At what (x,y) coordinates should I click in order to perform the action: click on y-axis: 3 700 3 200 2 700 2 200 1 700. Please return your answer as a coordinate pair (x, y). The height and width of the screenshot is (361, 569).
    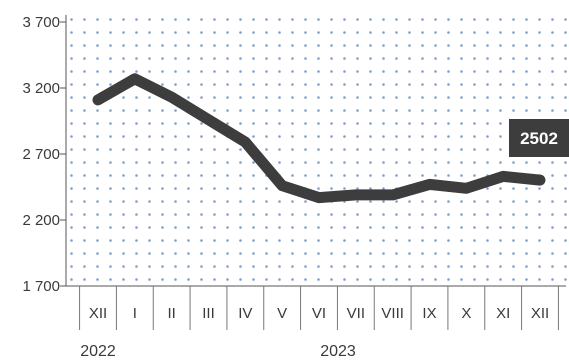
    Looking at the image, I should click on (44, 154).